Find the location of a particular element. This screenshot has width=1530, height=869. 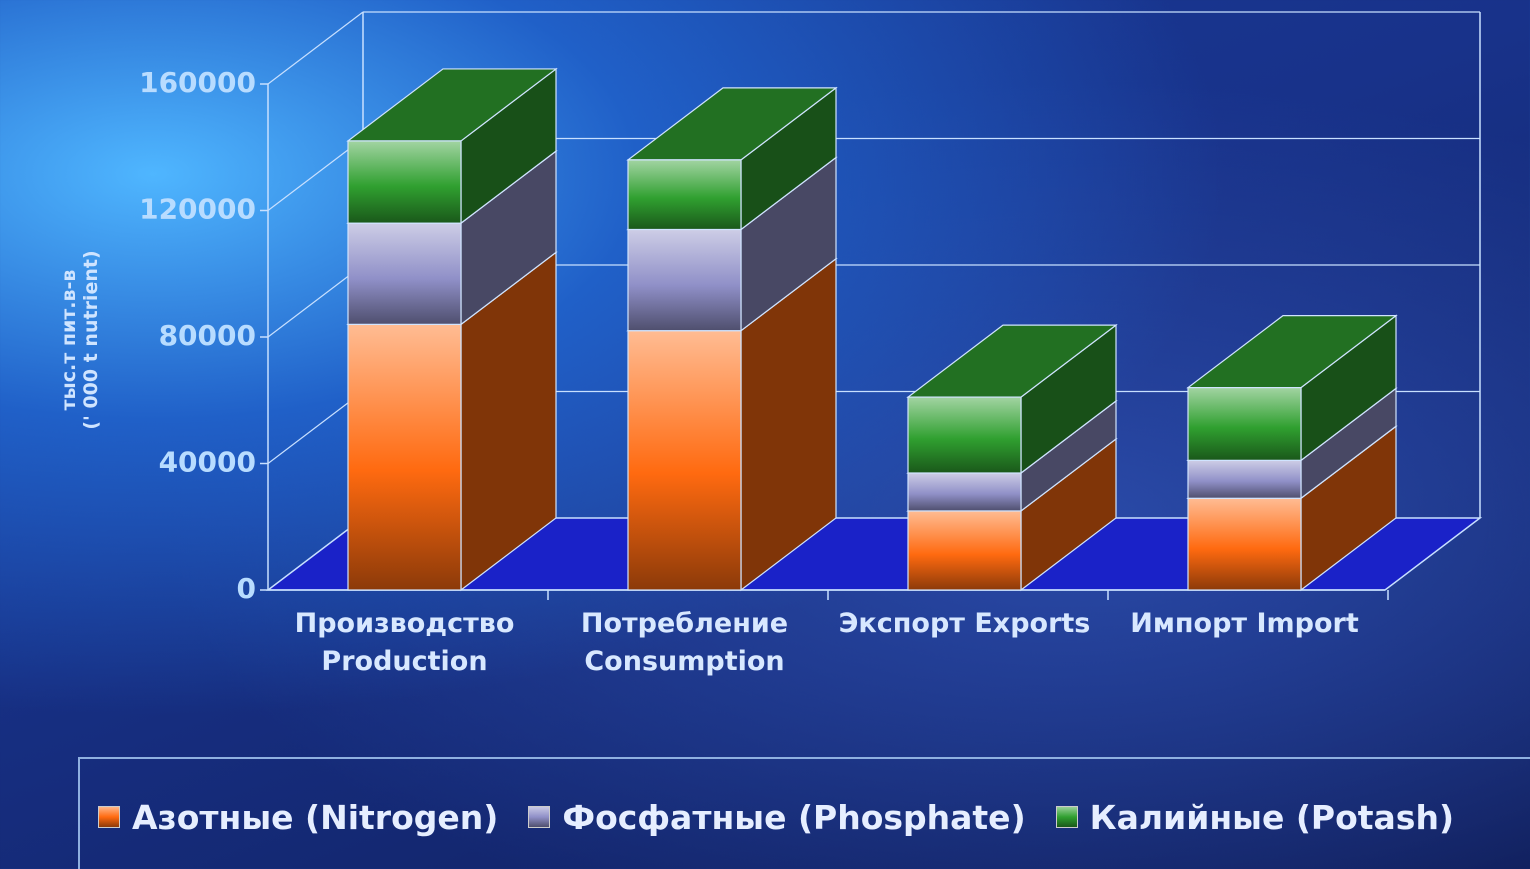

x-tick-label: Импорт Import is located at coordinates (1244, 623).